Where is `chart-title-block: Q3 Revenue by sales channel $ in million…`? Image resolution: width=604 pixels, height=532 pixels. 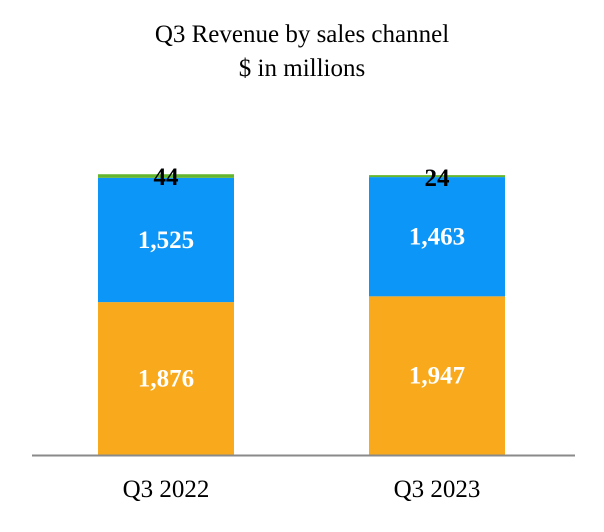
chart-title-block: Q3 Revenue by sales channel $ in million… is located at coordinates (302, 52).